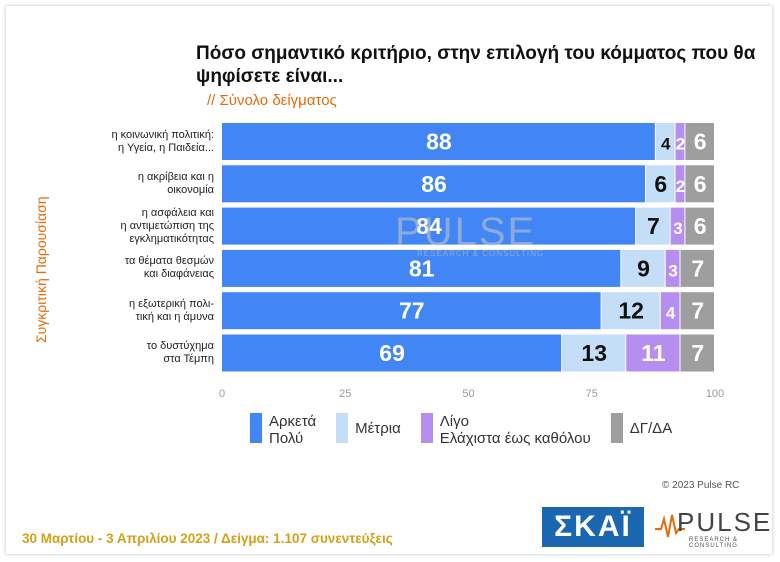  Describe the element at coordinates (701, 485) in the screenshot. I see `copyright-note: © 2023 Pulse RC` at that location.